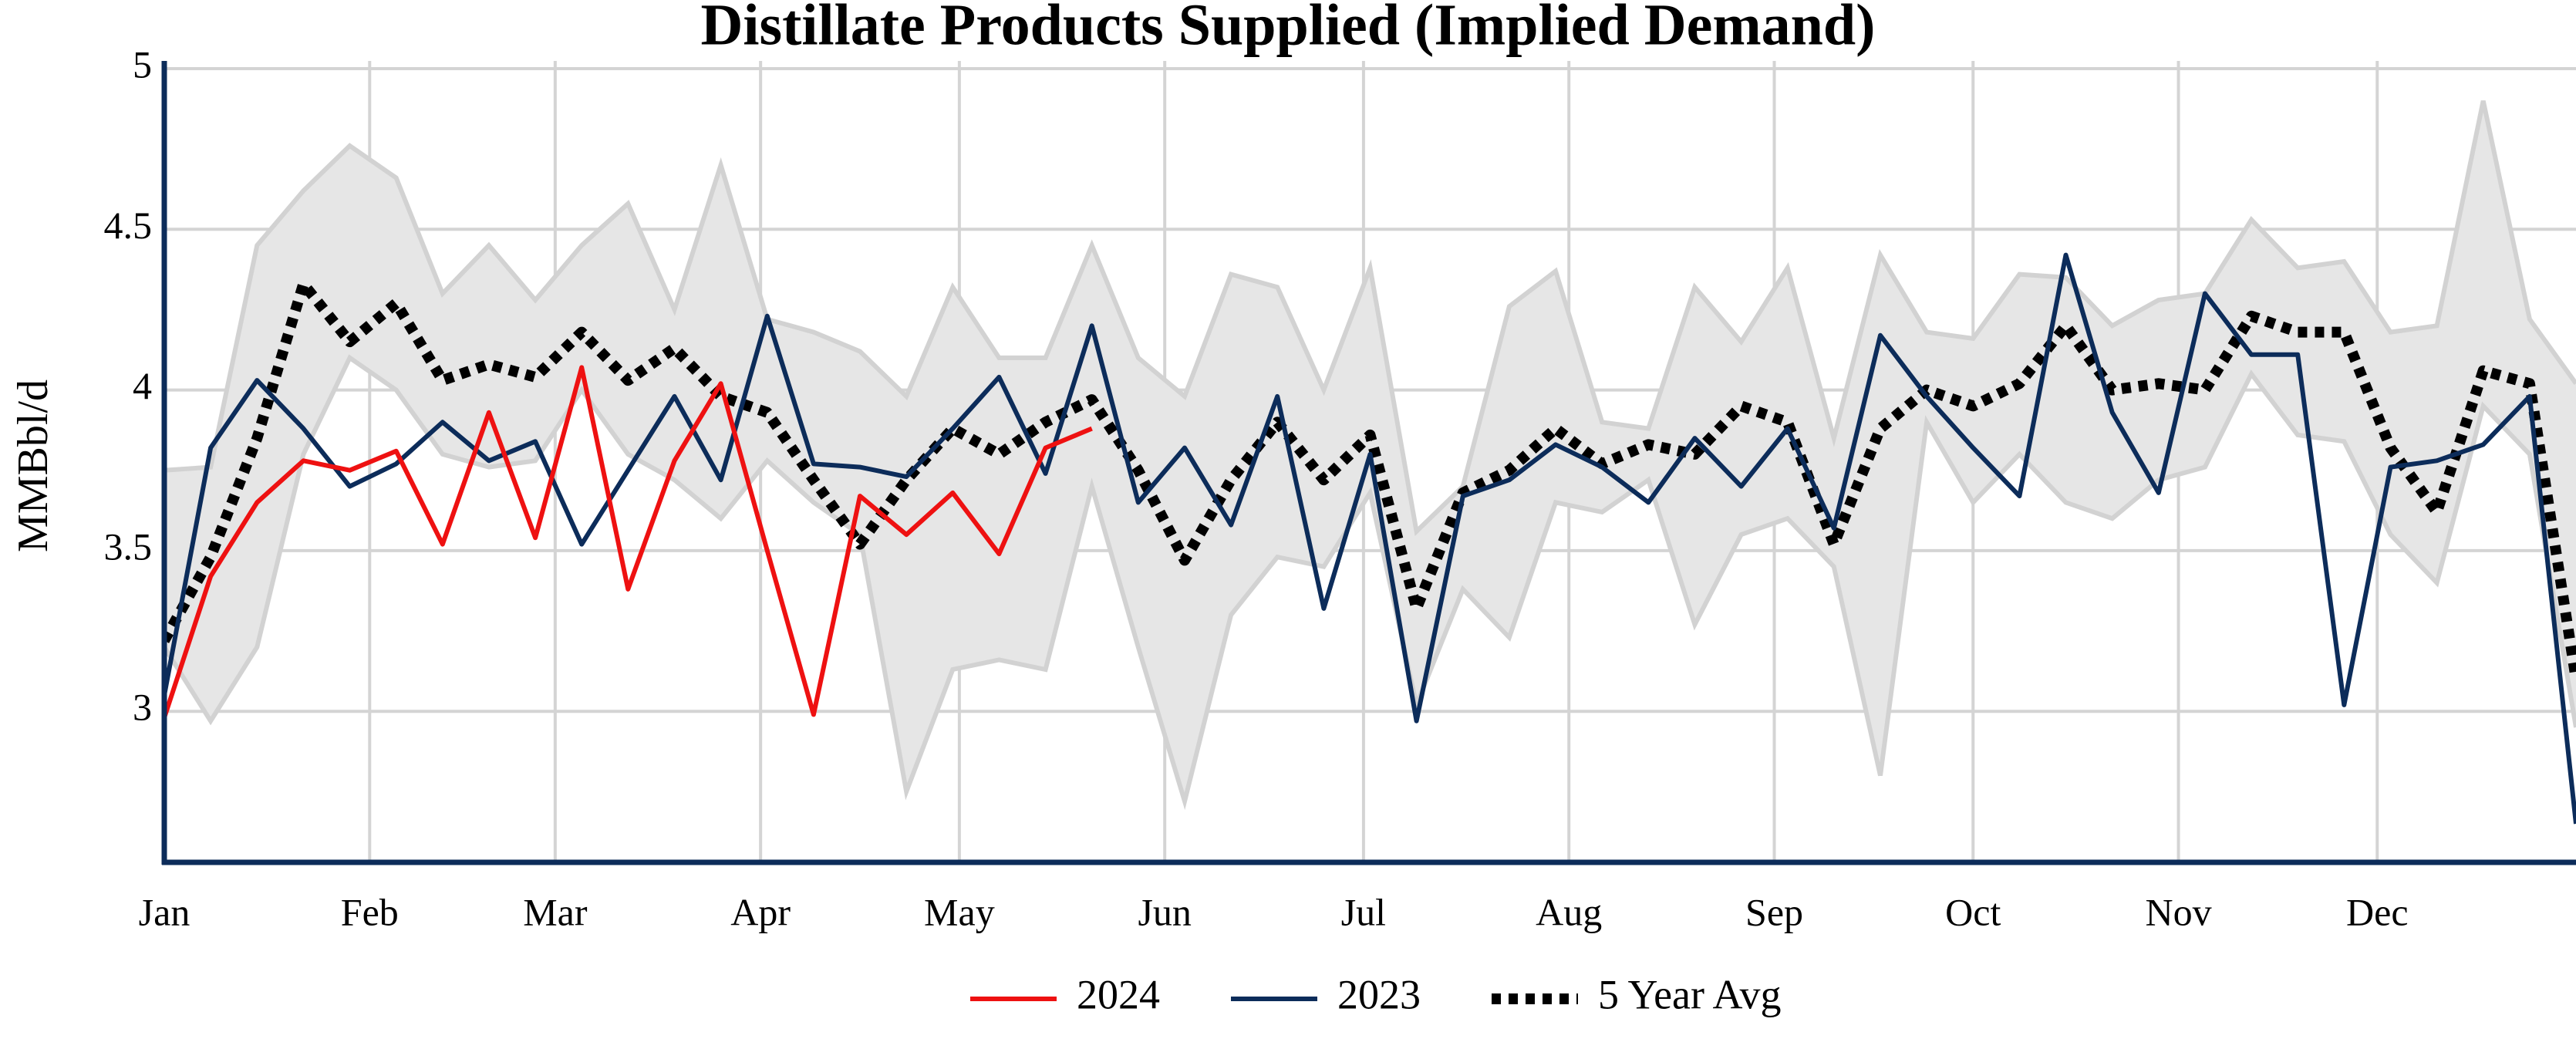 Image resolution: width=2576 pixels, height=1049 pixels. Describe the element at coordinates (2179, 911) in the screenshot. I see `x-tick-label: Nov` at that location.